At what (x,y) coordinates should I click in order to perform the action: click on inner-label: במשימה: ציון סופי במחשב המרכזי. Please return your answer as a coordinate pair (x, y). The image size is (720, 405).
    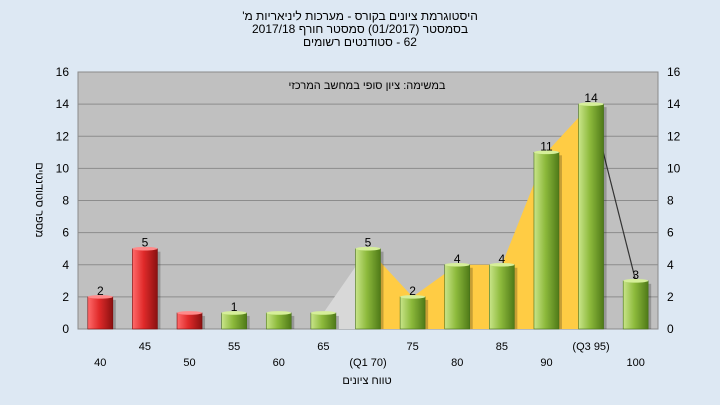
    Looking at the image, I should click on (367, 86).